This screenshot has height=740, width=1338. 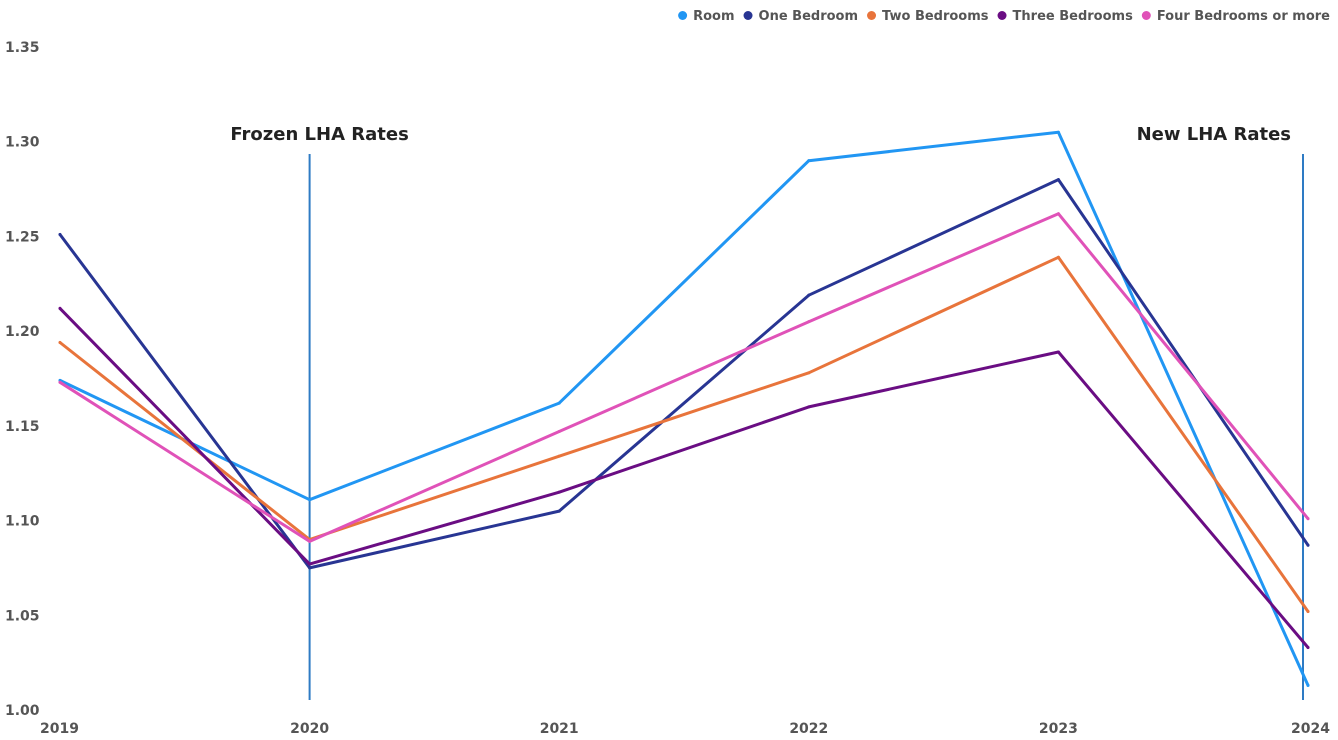 What do you see at coordinates (559, 729) in the screenshot?
I see `x-tick-label: 2021` at bounding box center [559, 729].